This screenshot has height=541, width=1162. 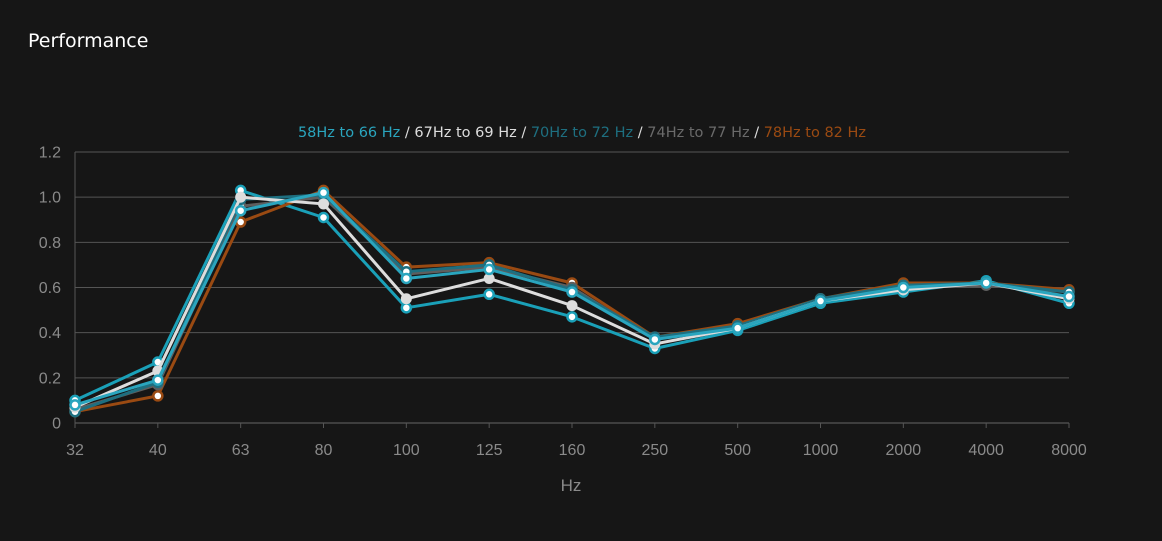 I want to click on x-tick-label: 160, so click(x=572, y=450).